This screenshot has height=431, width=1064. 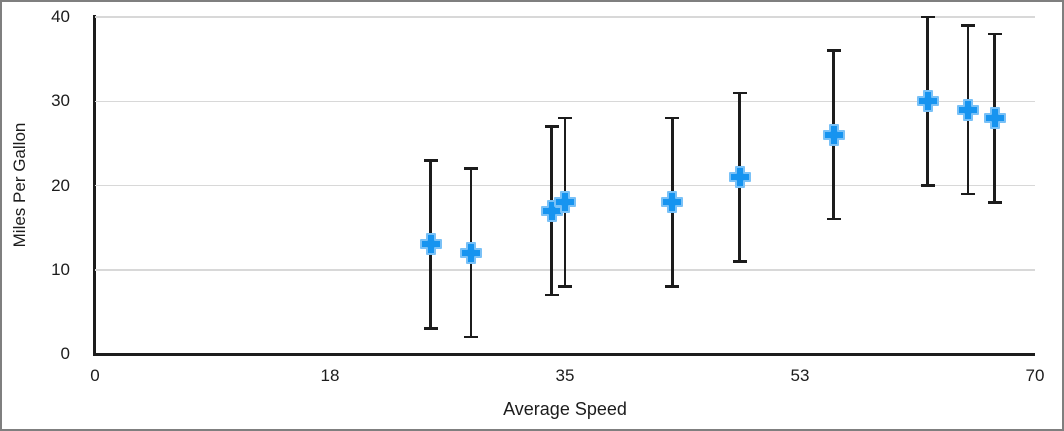 What do you see at coordinates (95, 375) in the screenshot?
I see `x-tick-label: 0` at bounding box center [95, 375].